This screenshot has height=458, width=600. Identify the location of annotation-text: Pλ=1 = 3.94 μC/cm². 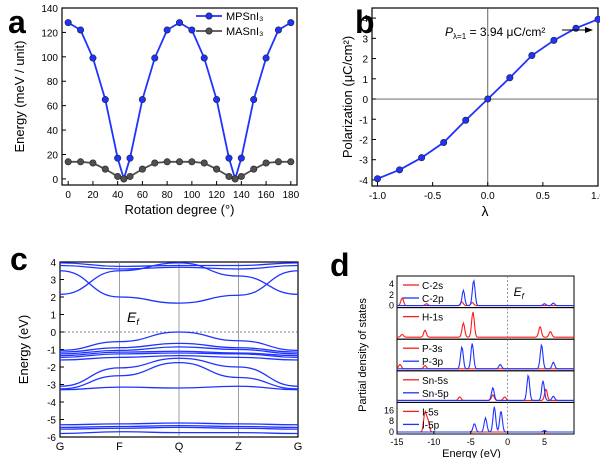
(495, 33).